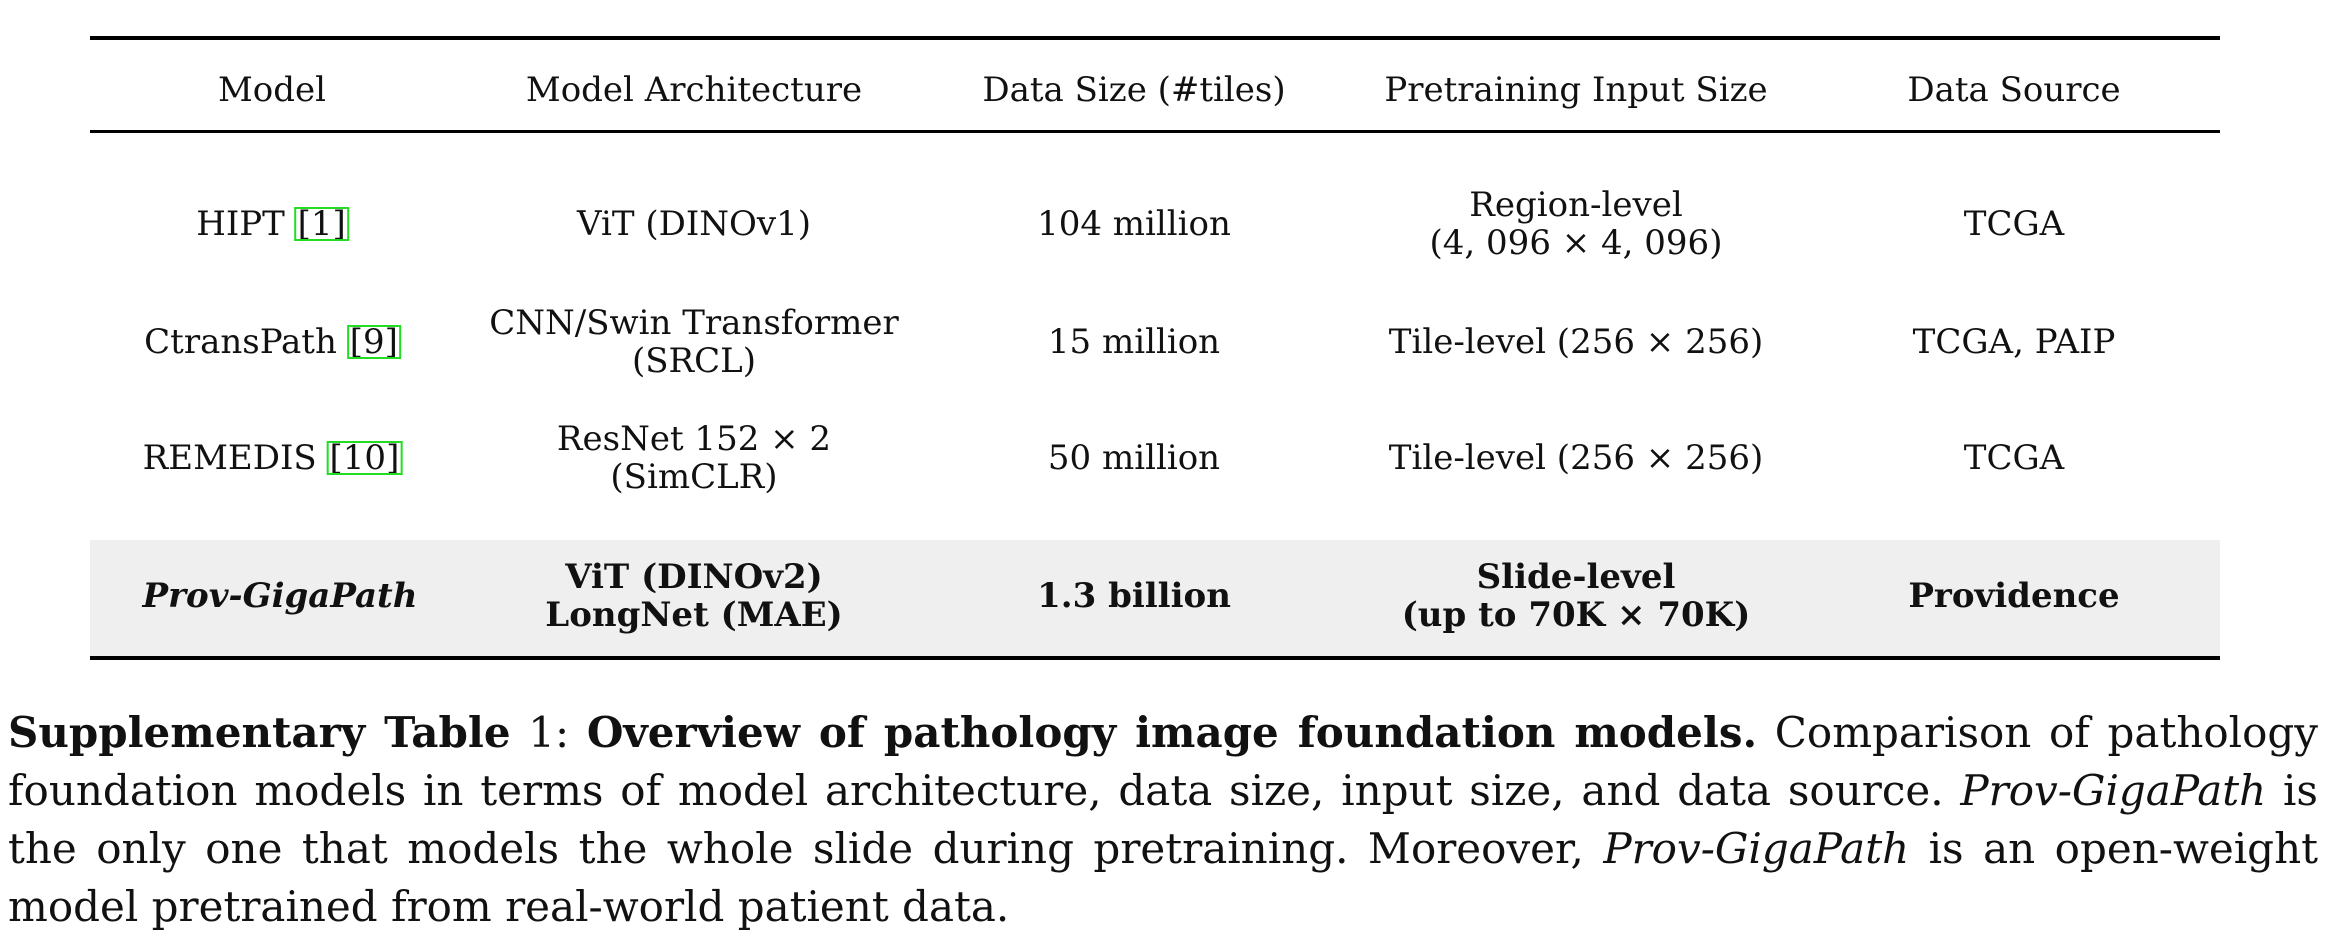 The height and width of the screenshot is (952, 2332). What do you see at coordinates (1134, 224) in the screenshot?
I see `table-row-hipt-size: 104 million` at bounding box center [1134, 224].